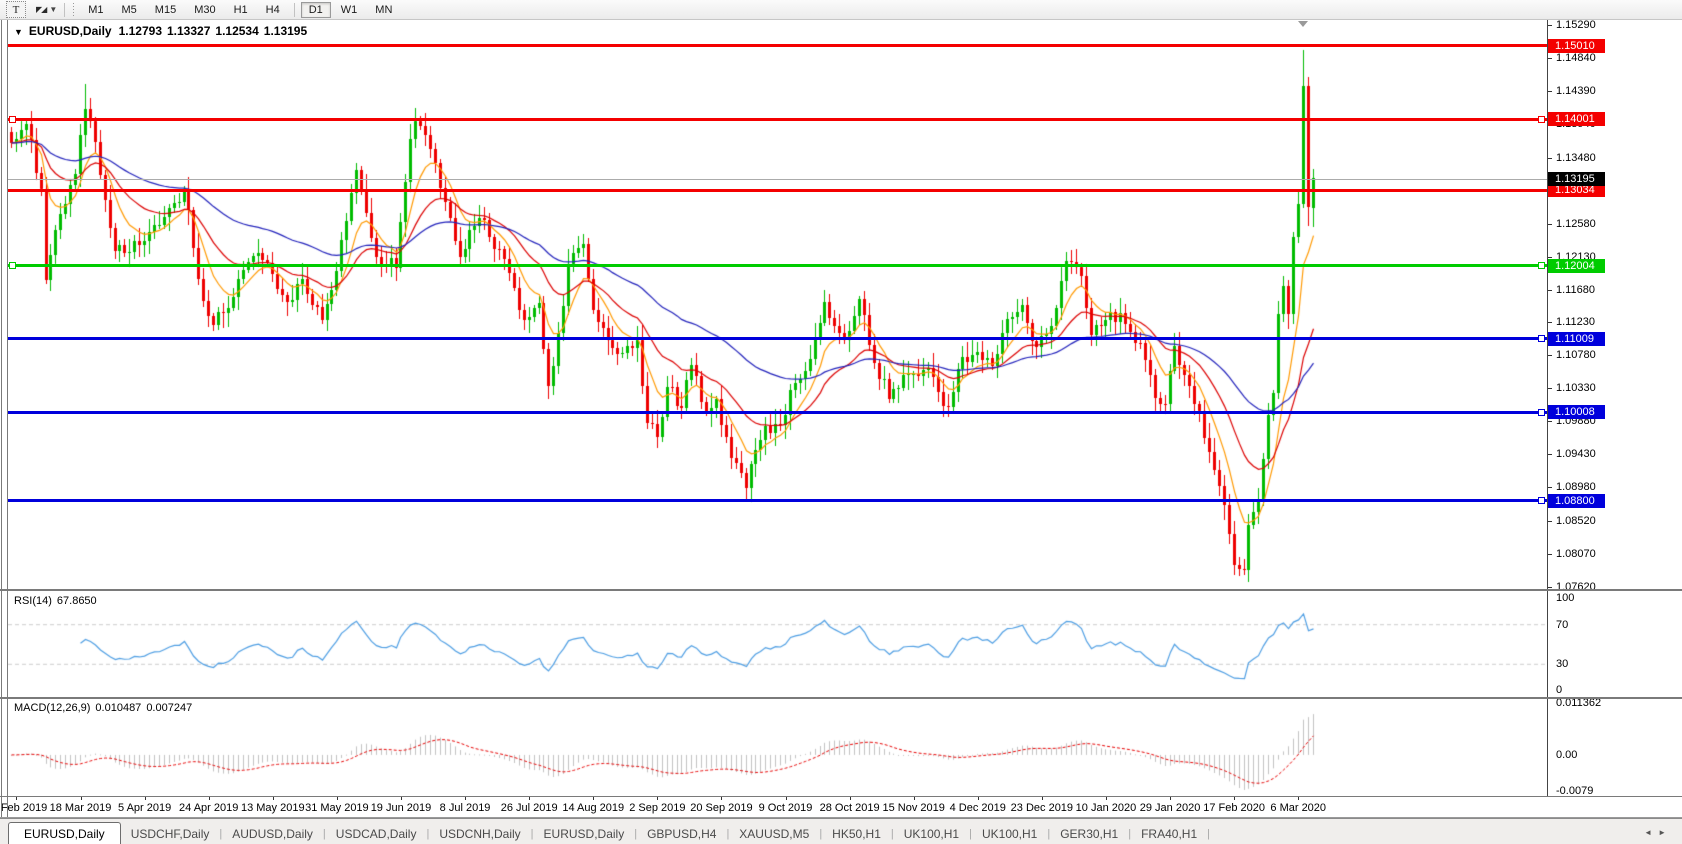 This screenshot has width=1682, height=844. I want to click on price-tick-label: 1.10780, so click(1576, 355).